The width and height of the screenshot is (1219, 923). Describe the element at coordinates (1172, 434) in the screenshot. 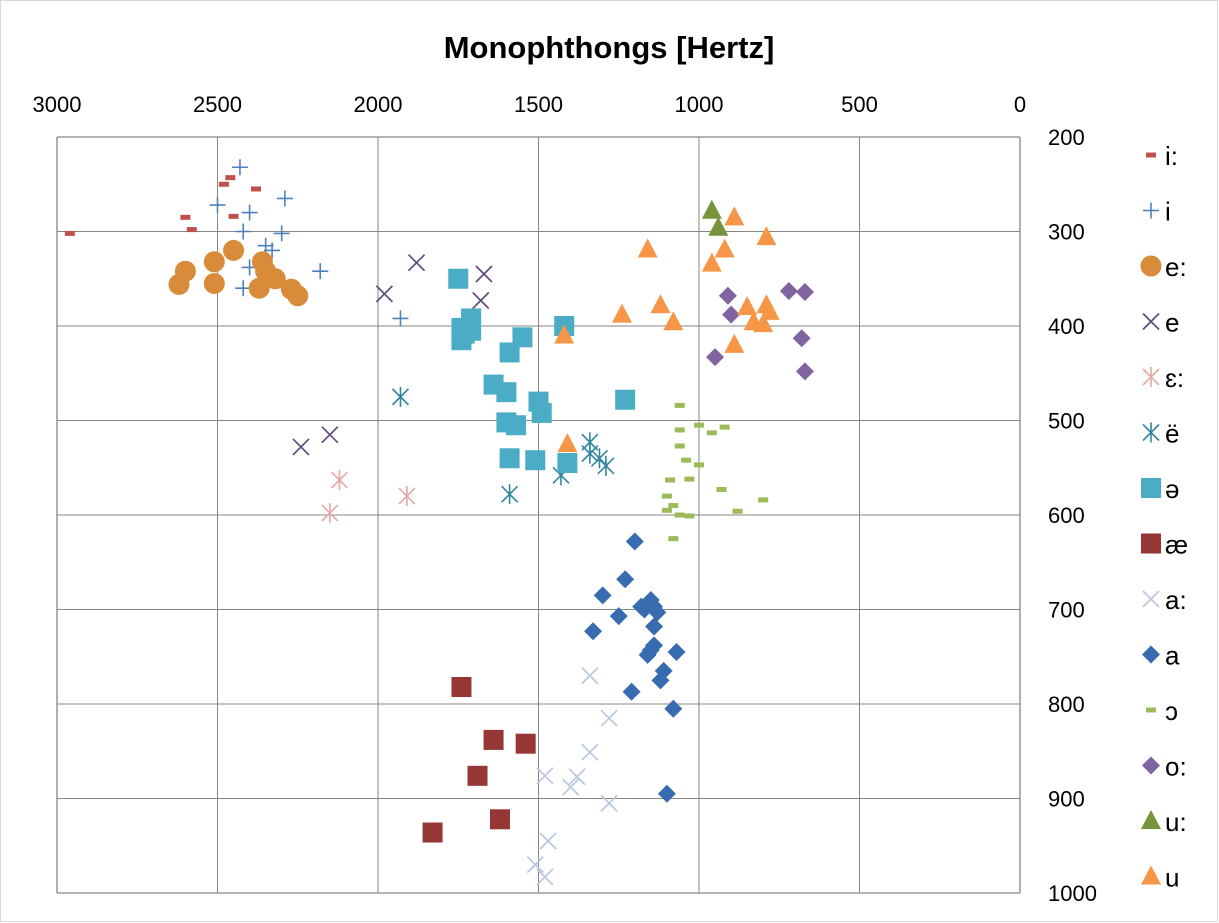

I see `legend-label: ë` at that location.